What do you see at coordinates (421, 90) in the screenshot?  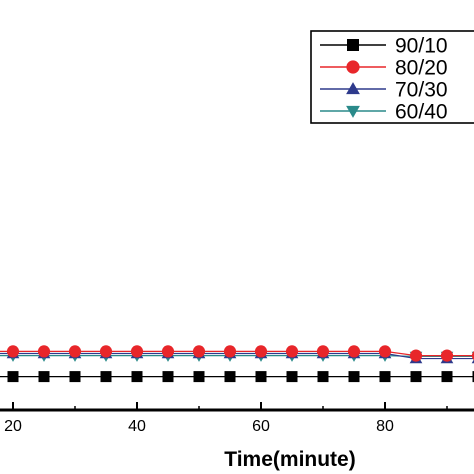 I see `legend-label: 70/30` at bounding box center [421, 90].